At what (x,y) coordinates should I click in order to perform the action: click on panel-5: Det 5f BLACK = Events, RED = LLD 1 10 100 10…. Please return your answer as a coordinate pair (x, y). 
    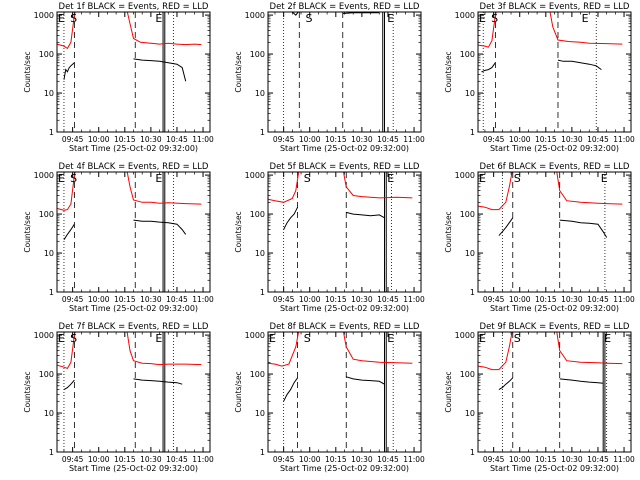
    Looking at the image, I should click on (329, 237).